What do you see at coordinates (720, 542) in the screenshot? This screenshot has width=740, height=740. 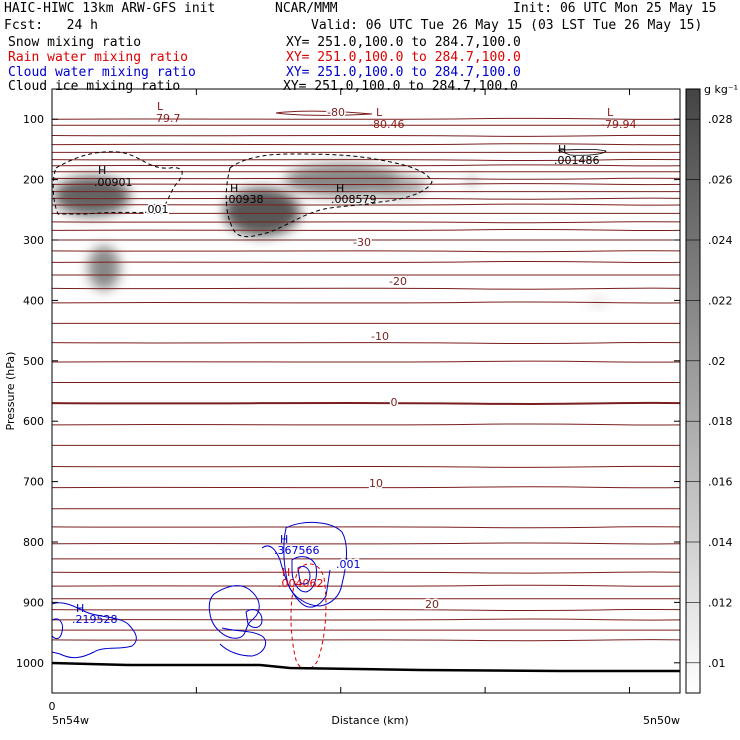 I see `colorbar-tick-label: .014` at bounding box center [720, 542].